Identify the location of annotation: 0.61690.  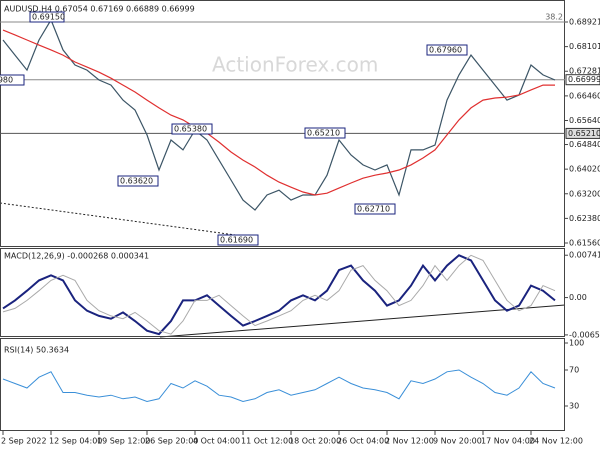
(236, 240).